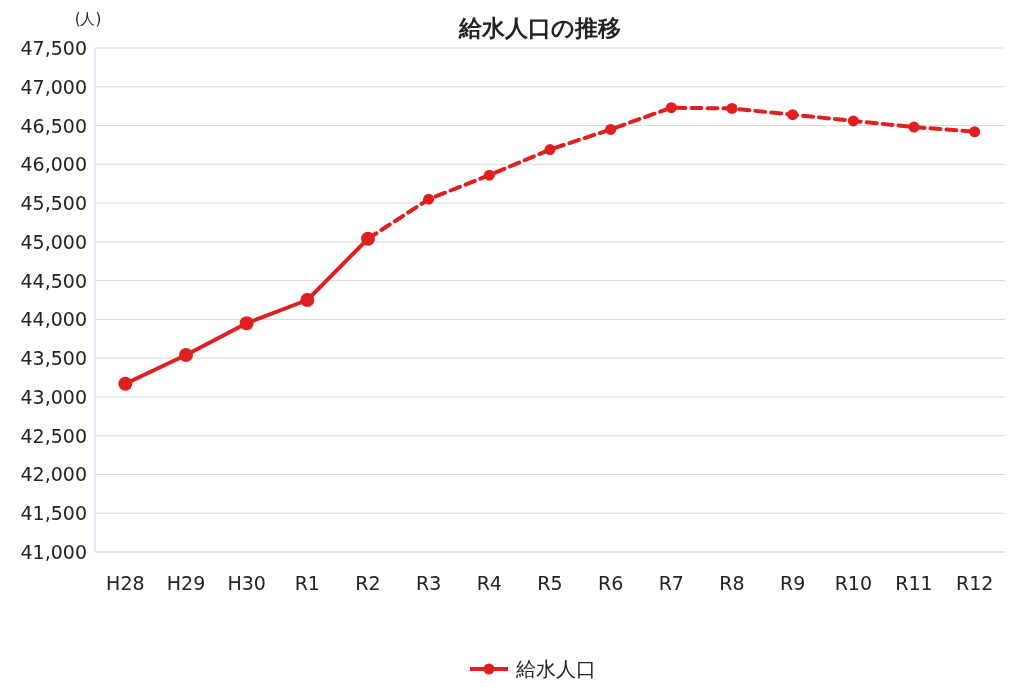 Image resolution: width=1011 pixels, height=687 pixels. What do you see at coordinates (53, 86) in the screenshot?
I see `y-tick-label: 47,000` at bounding box center [53, 86].